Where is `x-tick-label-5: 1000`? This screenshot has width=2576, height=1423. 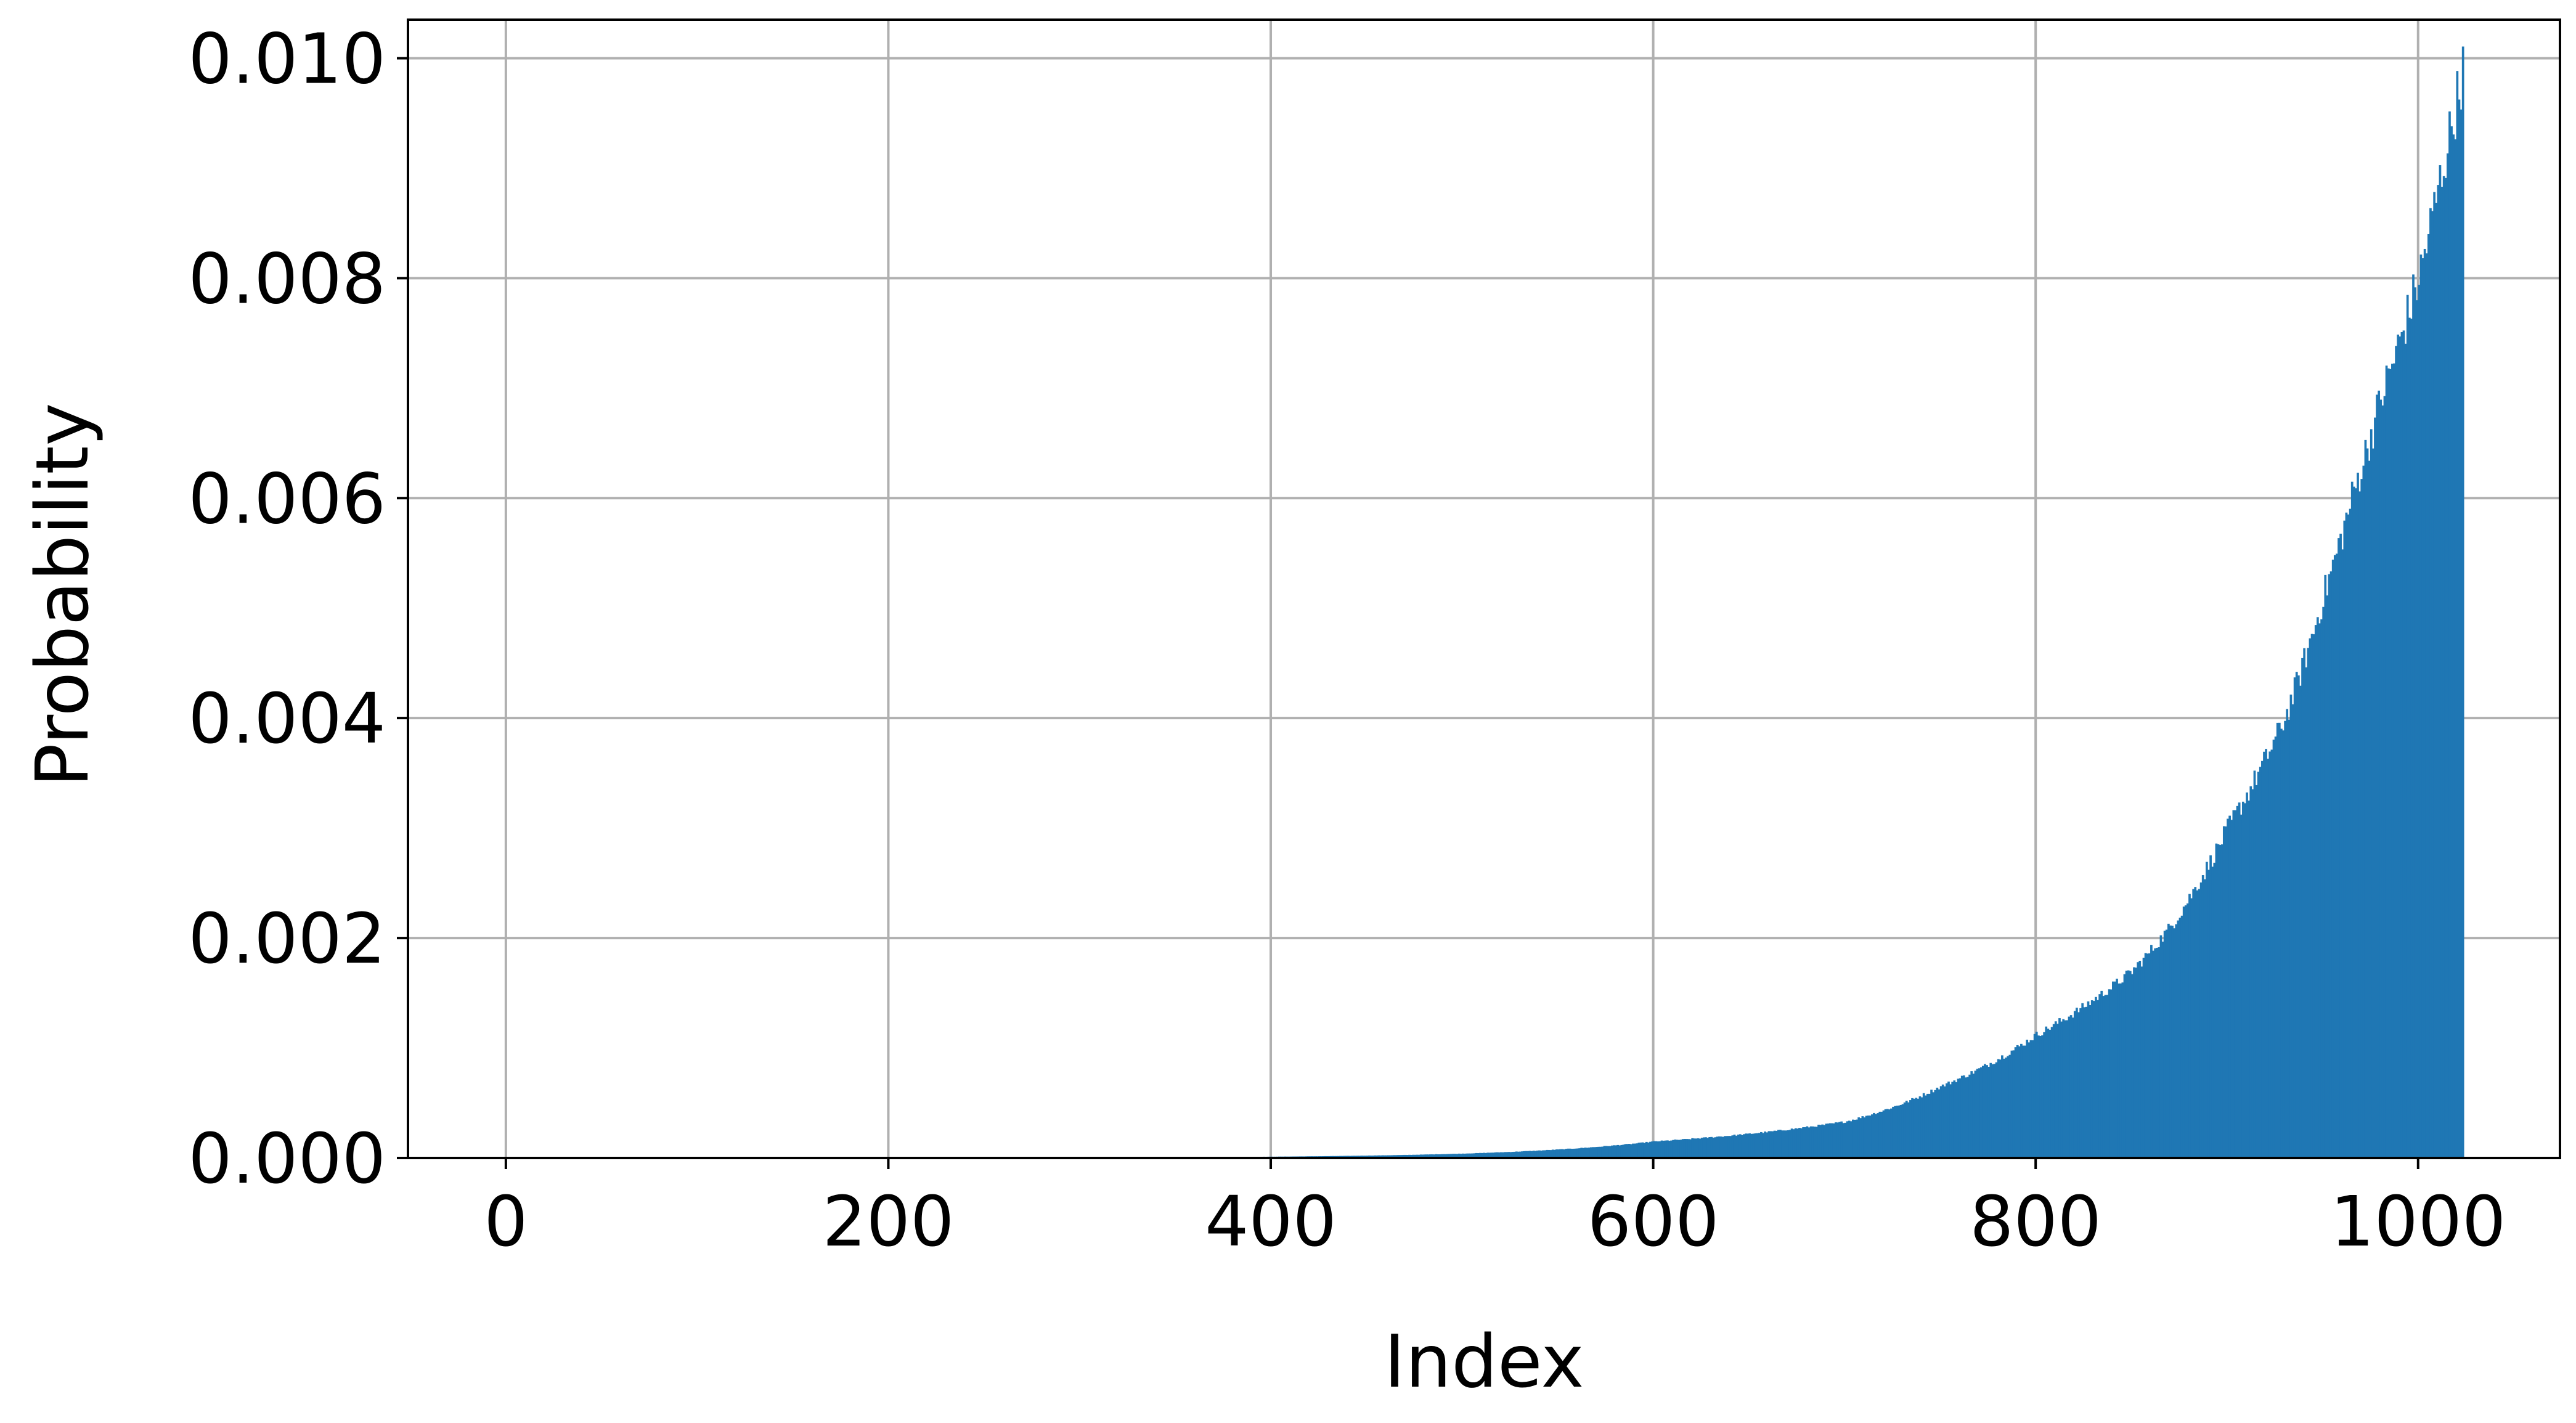 x-tick-label-5: 1000 is located at coordinates (2418, 1222).